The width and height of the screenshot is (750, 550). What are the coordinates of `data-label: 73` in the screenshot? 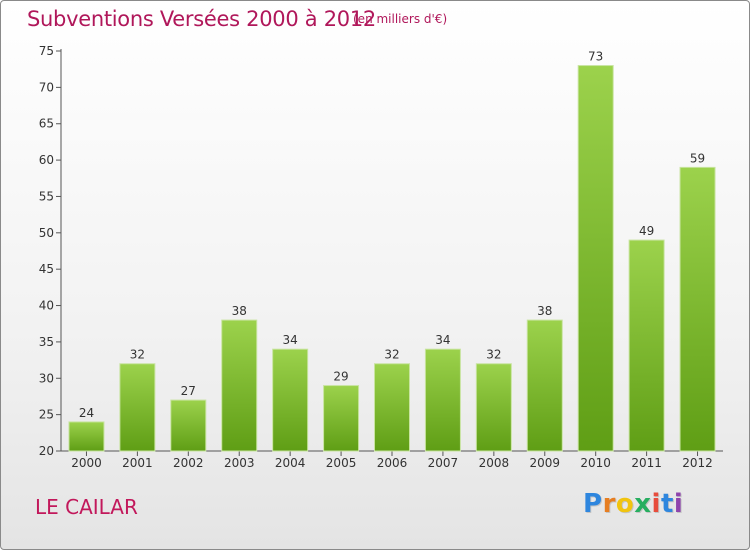 It's located at (595, 57).